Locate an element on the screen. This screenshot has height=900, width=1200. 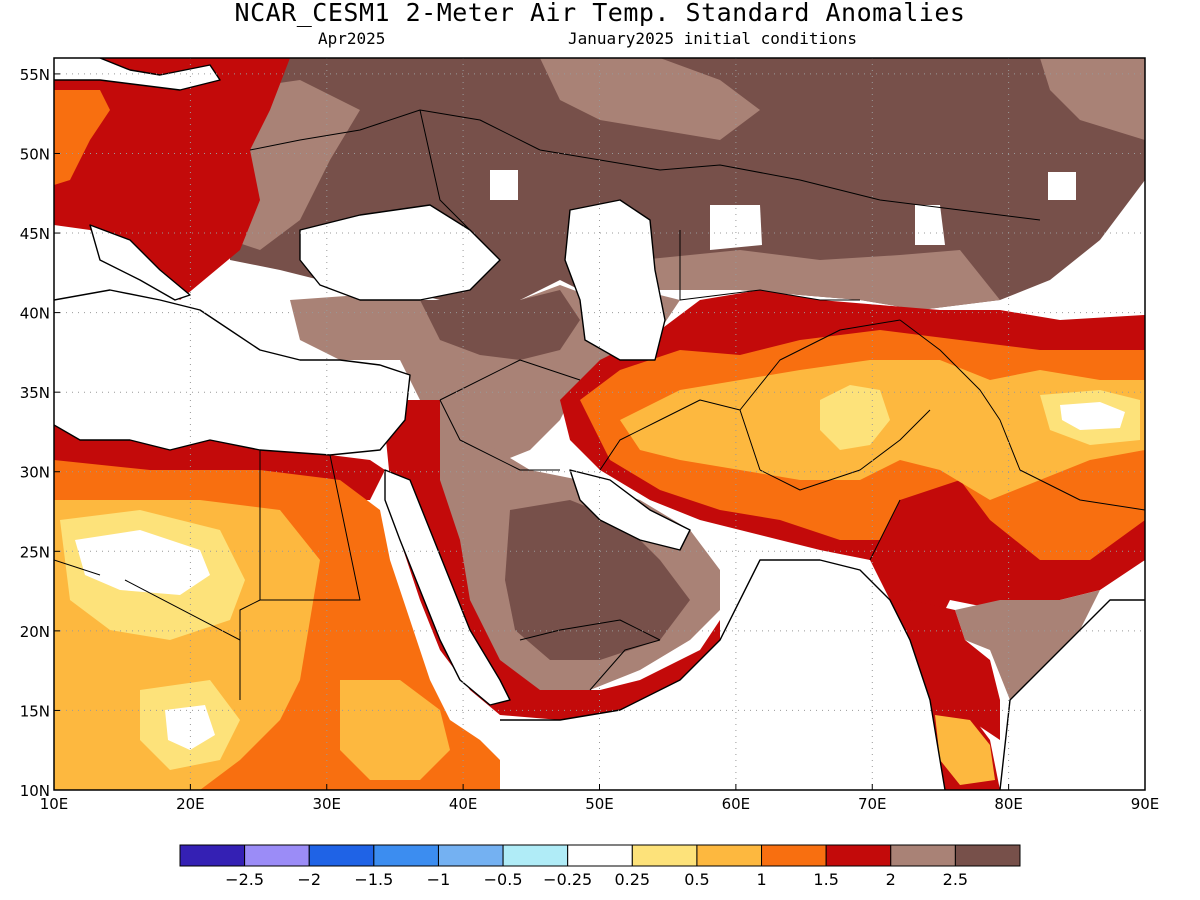
lat-tick-label: 25N is located at coordinates (35, 552).